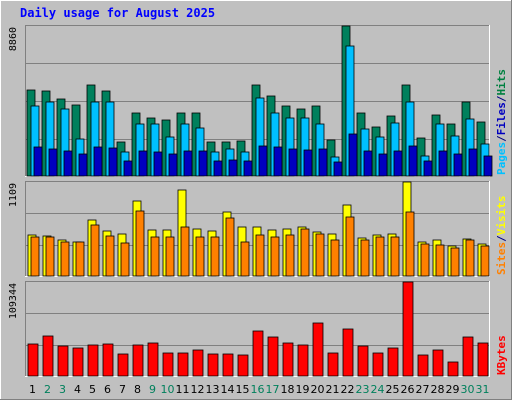 This screenshot has height=400, width=512. Describe the element at coordinates (468, 389) in the screenshot. I see `day-label-30: 30` at that location.